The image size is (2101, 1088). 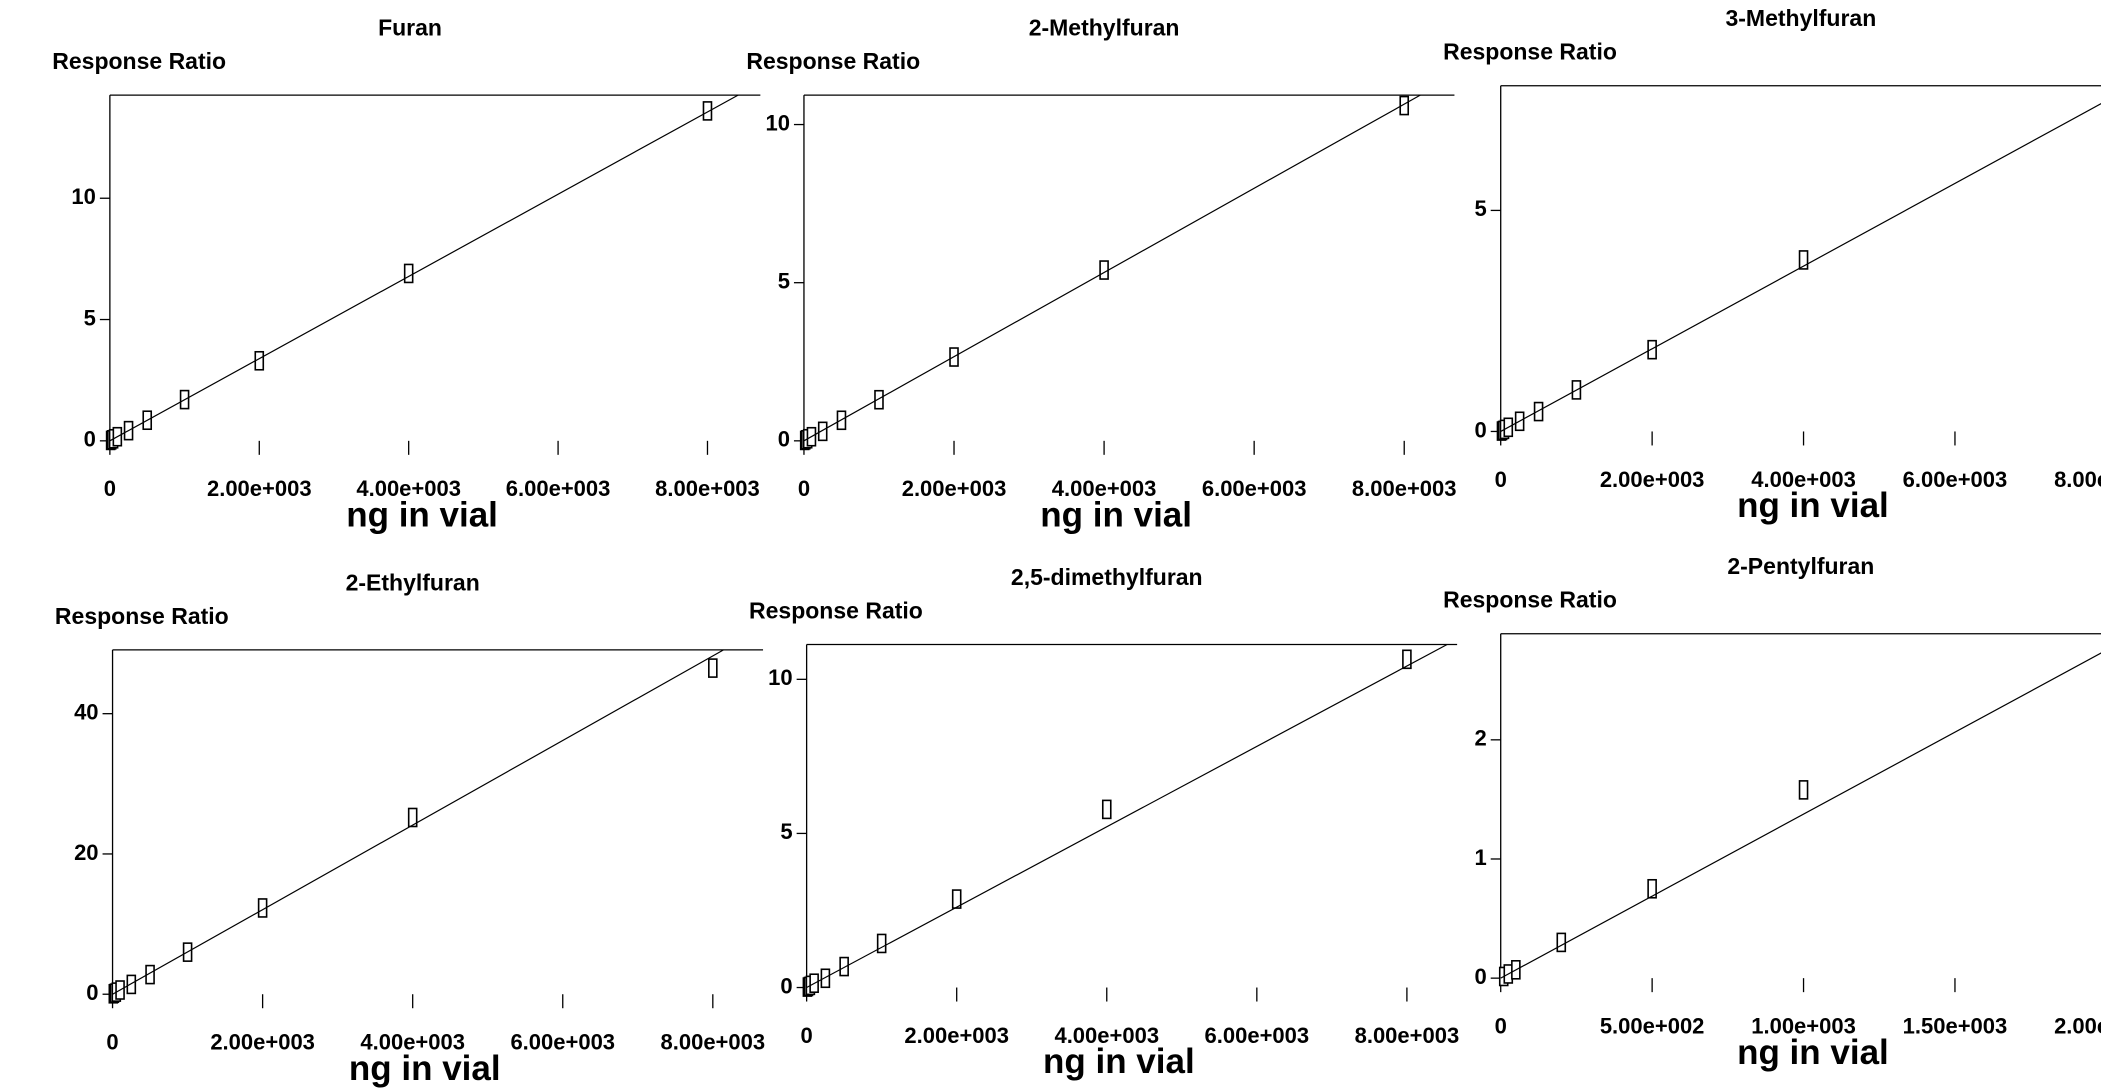 I want to click on chart-title: 2,5-dimethylfuran, so click(x=1107, y=577).